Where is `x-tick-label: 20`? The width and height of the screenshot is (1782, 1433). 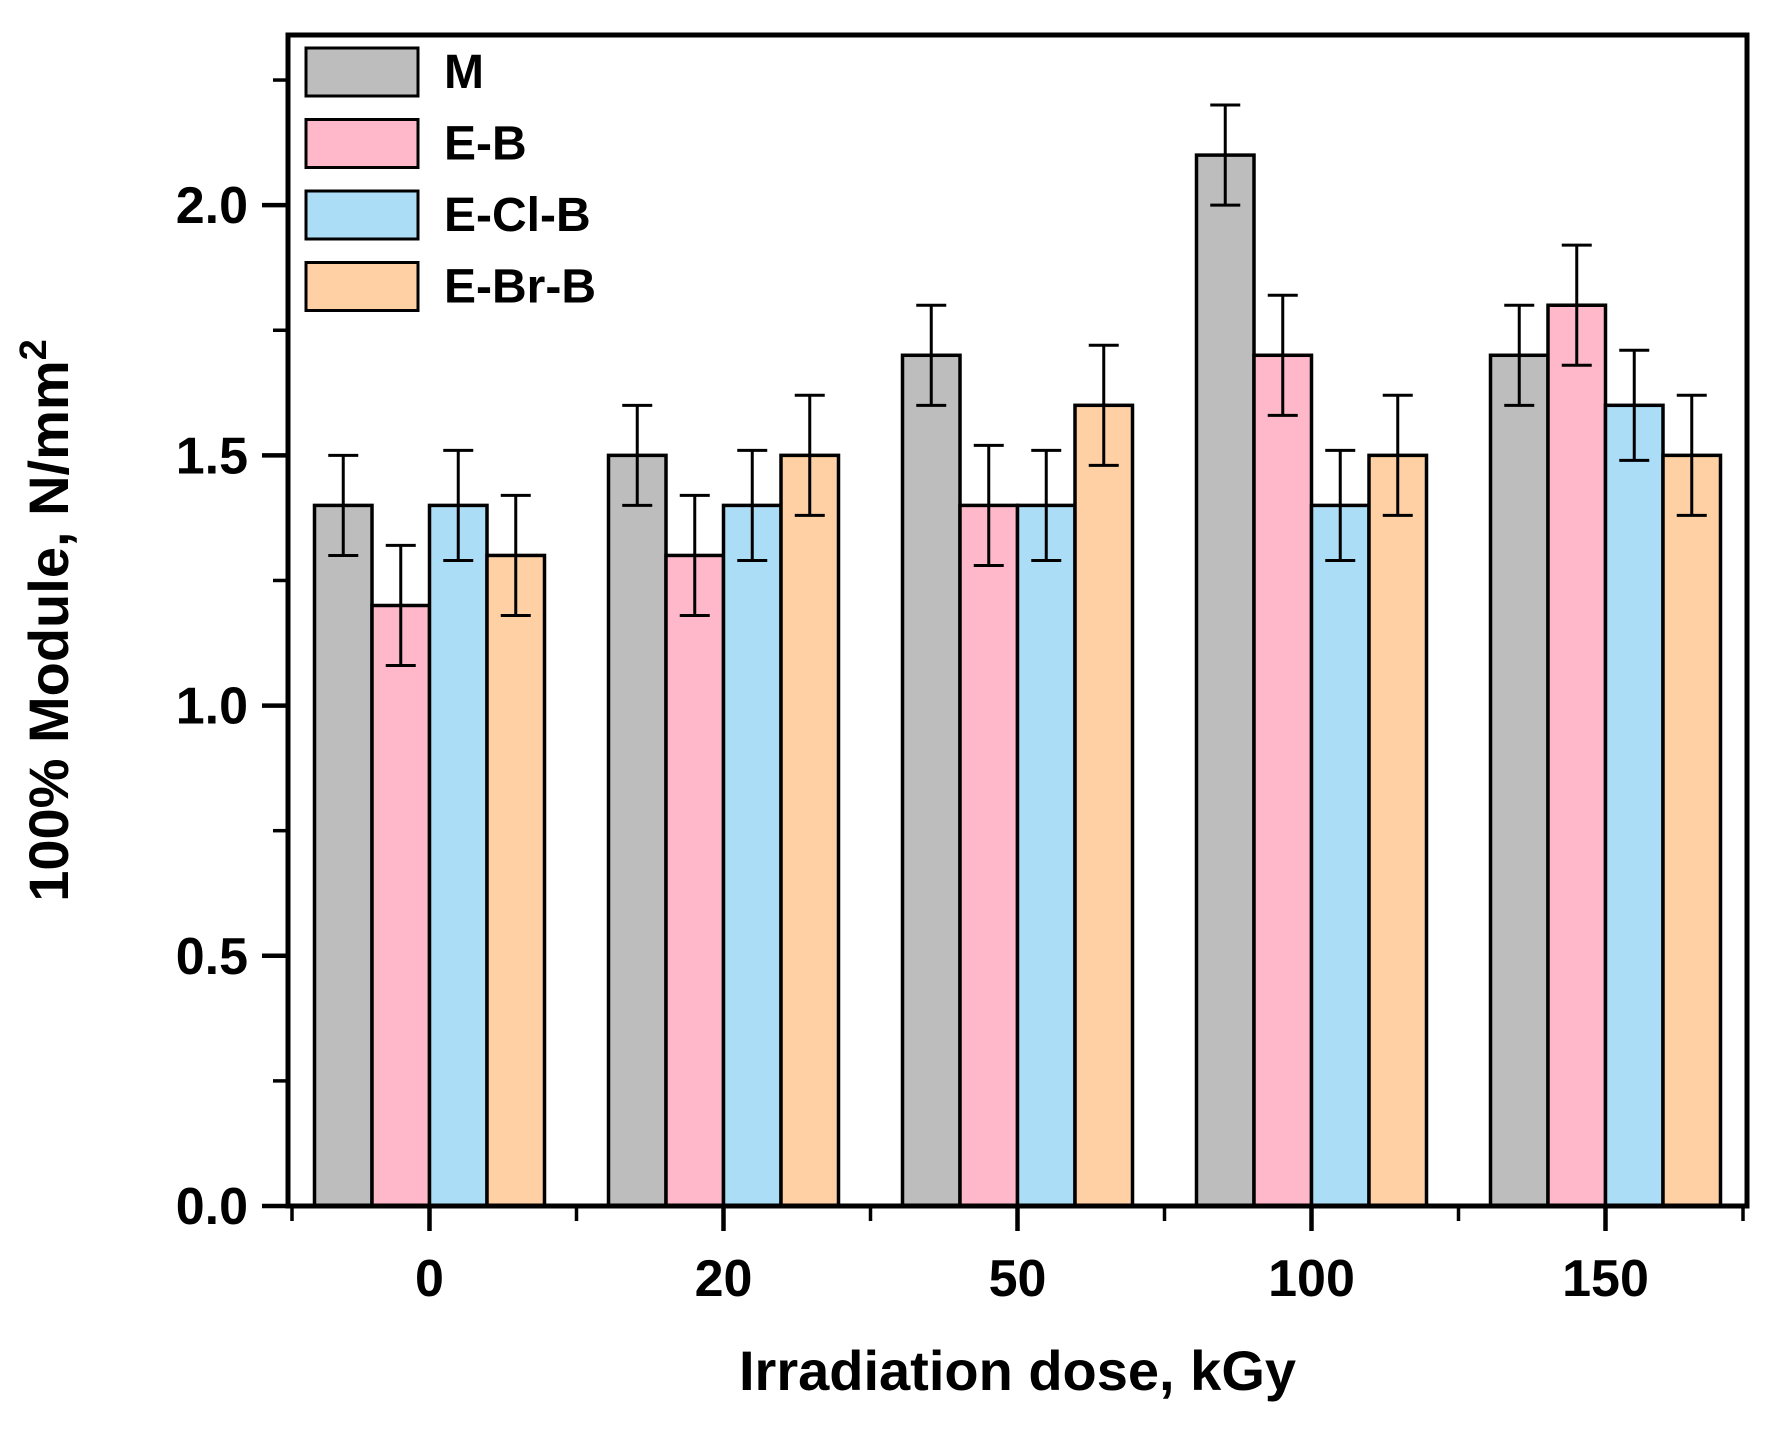
x-tick-label: 20 is located at coordinates (724, 1279).